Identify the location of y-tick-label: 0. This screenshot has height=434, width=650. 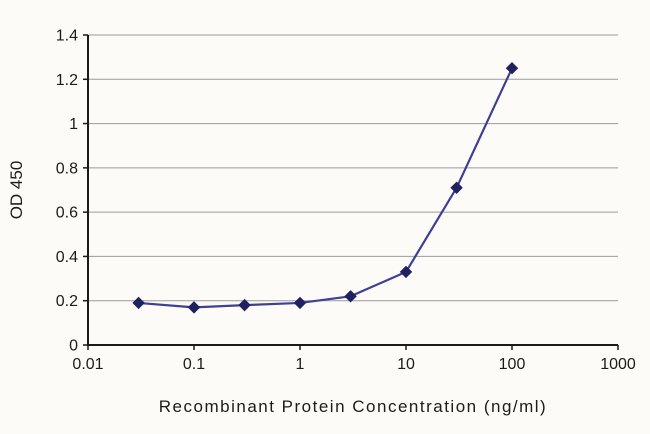
(73, 346).